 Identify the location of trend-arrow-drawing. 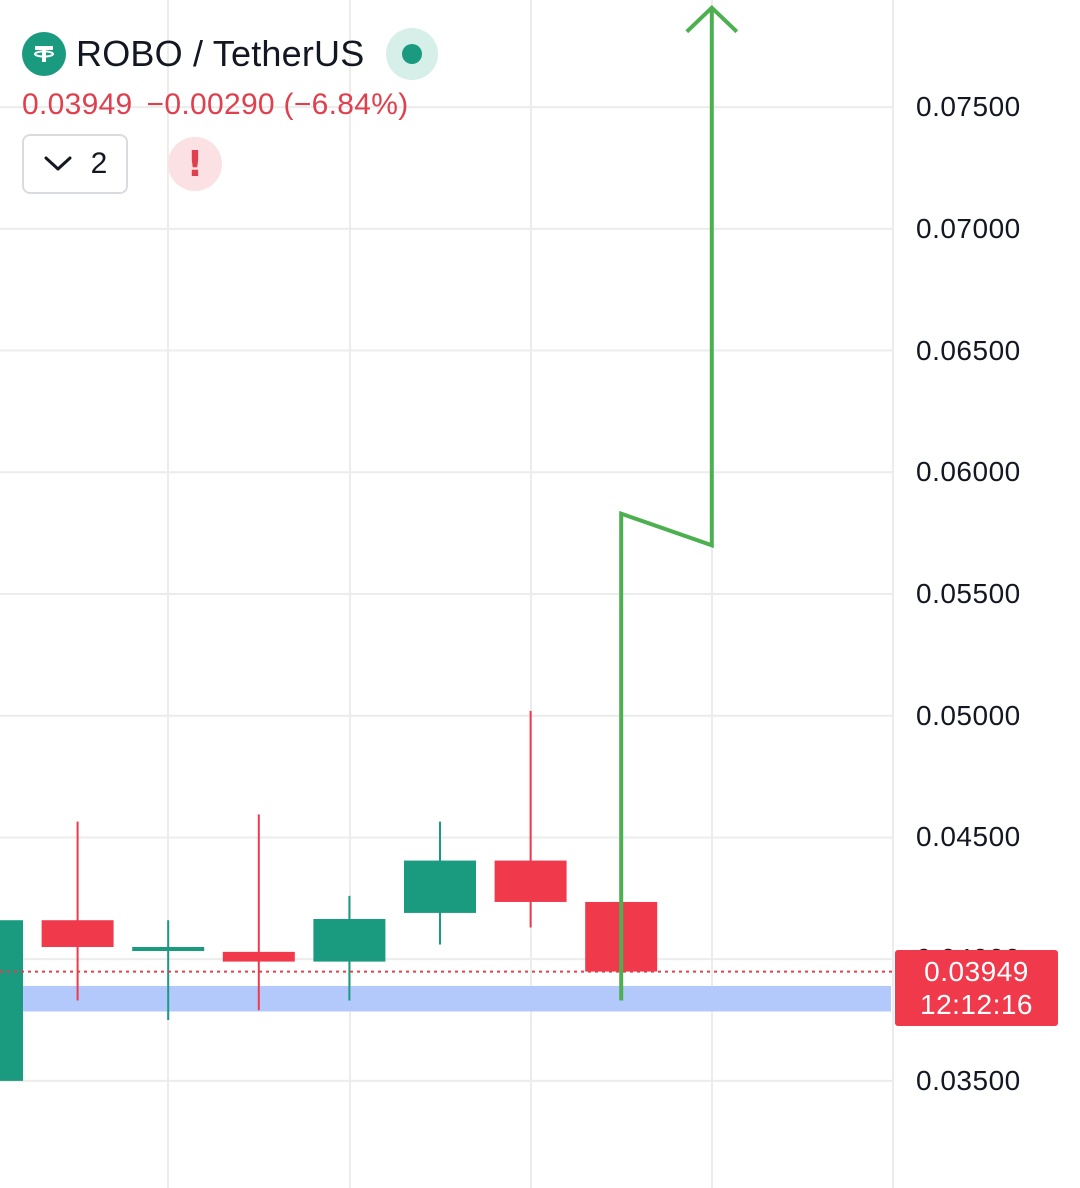
(679, 502).